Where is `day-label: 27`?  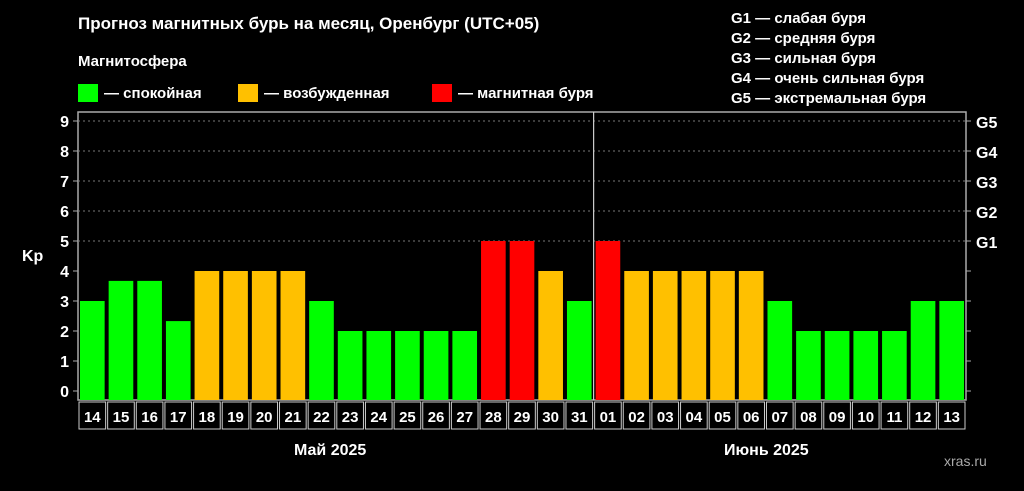
day-label: 27 is located at coordinates (464, 417).